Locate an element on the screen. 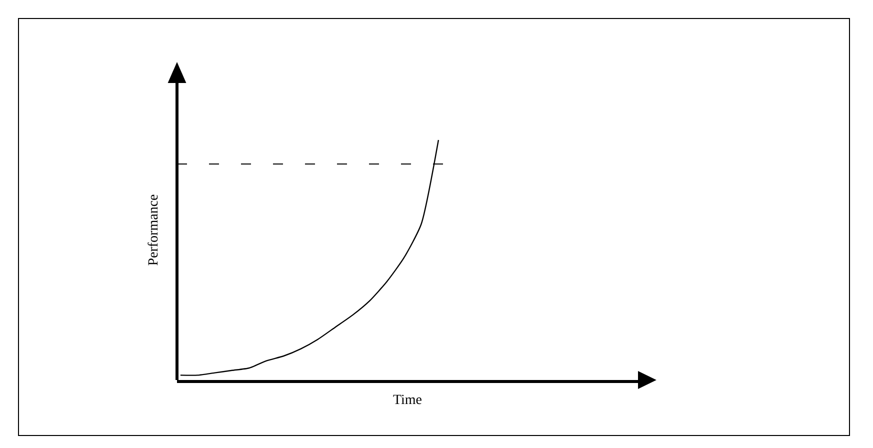  x-axis-title: Time is located at coordinates (407, 400).